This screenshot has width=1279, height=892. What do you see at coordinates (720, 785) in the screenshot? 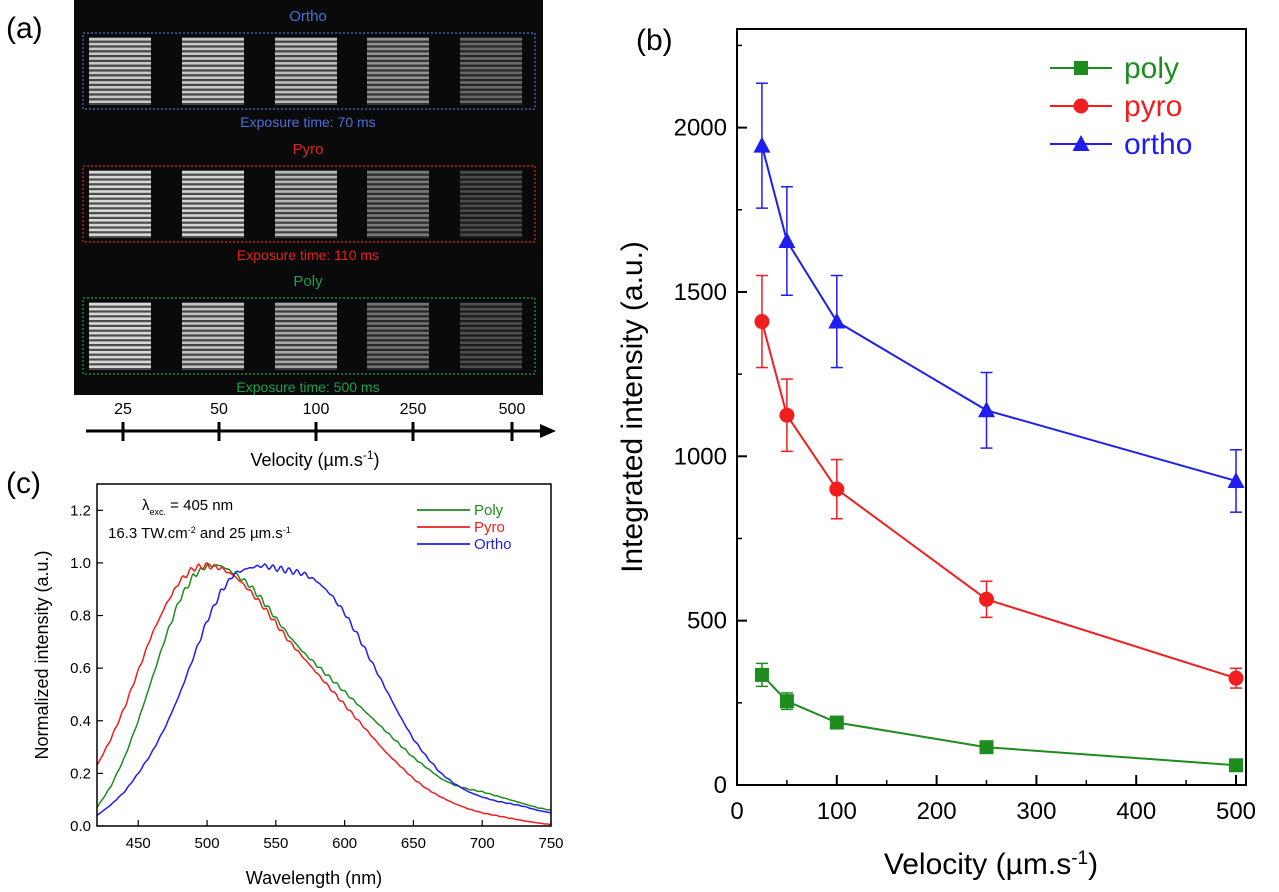
I see `y-tick-label: 0` at bounding box center [720, 785].